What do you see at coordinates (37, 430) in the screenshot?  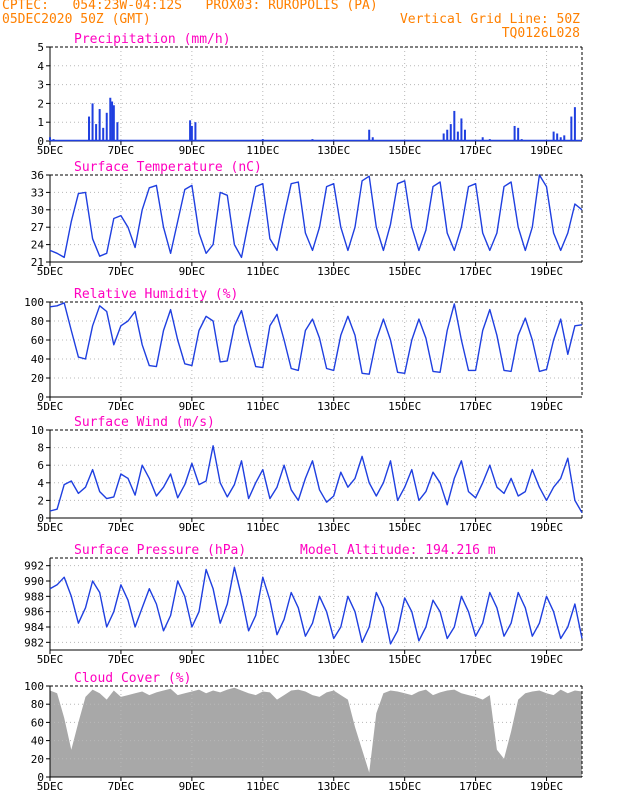 I see `y-tick-label: 10` at bounding box center [37, 430].